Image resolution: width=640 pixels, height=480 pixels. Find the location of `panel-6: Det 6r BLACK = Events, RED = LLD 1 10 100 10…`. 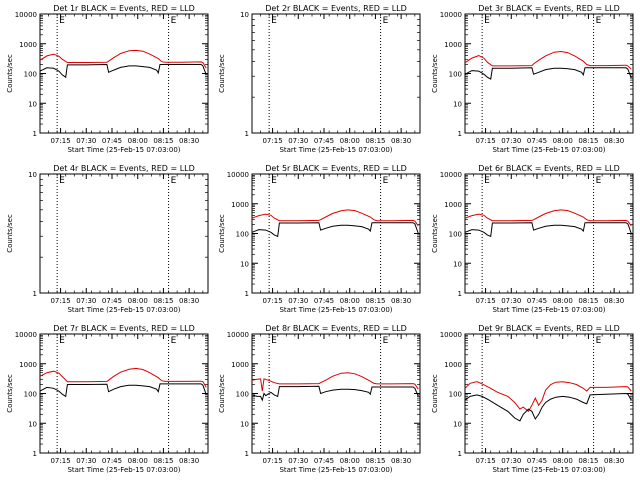

panel-6: Det 6r BLACK = Events, RED = LLD 1 10 100 10… is located at coordinates (532, 239).